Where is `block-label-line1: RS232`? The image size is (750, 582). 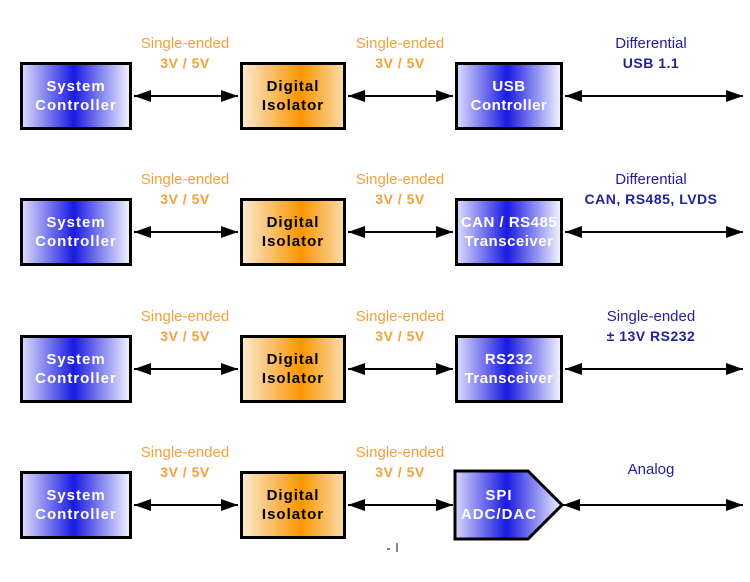
block-label-line1: RS232 is located at coordinates (509, 359).